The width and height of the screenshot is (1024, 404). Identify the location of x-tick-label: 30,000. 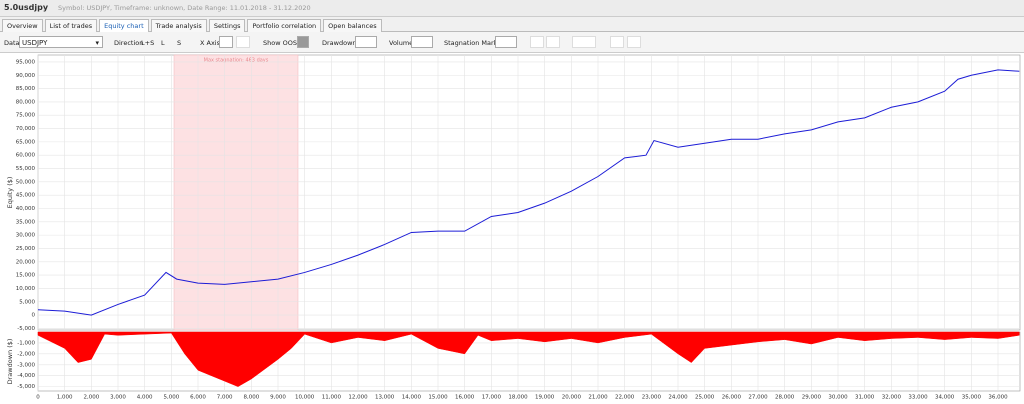
(838, 398).